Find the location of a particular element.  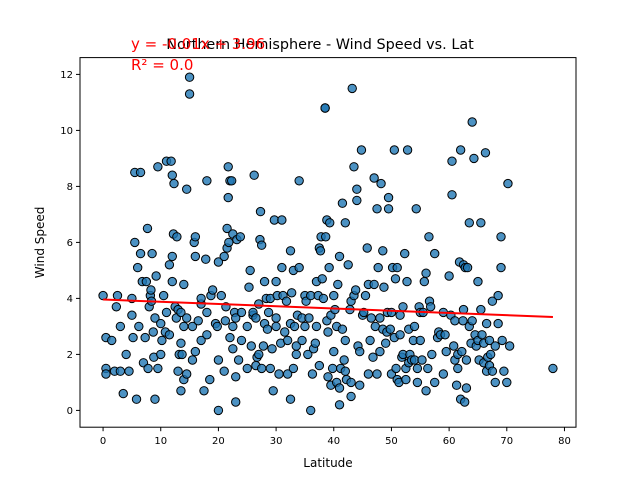

y-tick-label: 6 is located at coordinates (70, 243).